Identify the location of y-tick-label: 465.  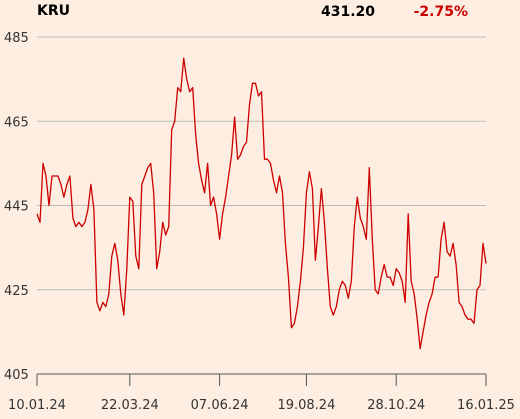
(16, 122).